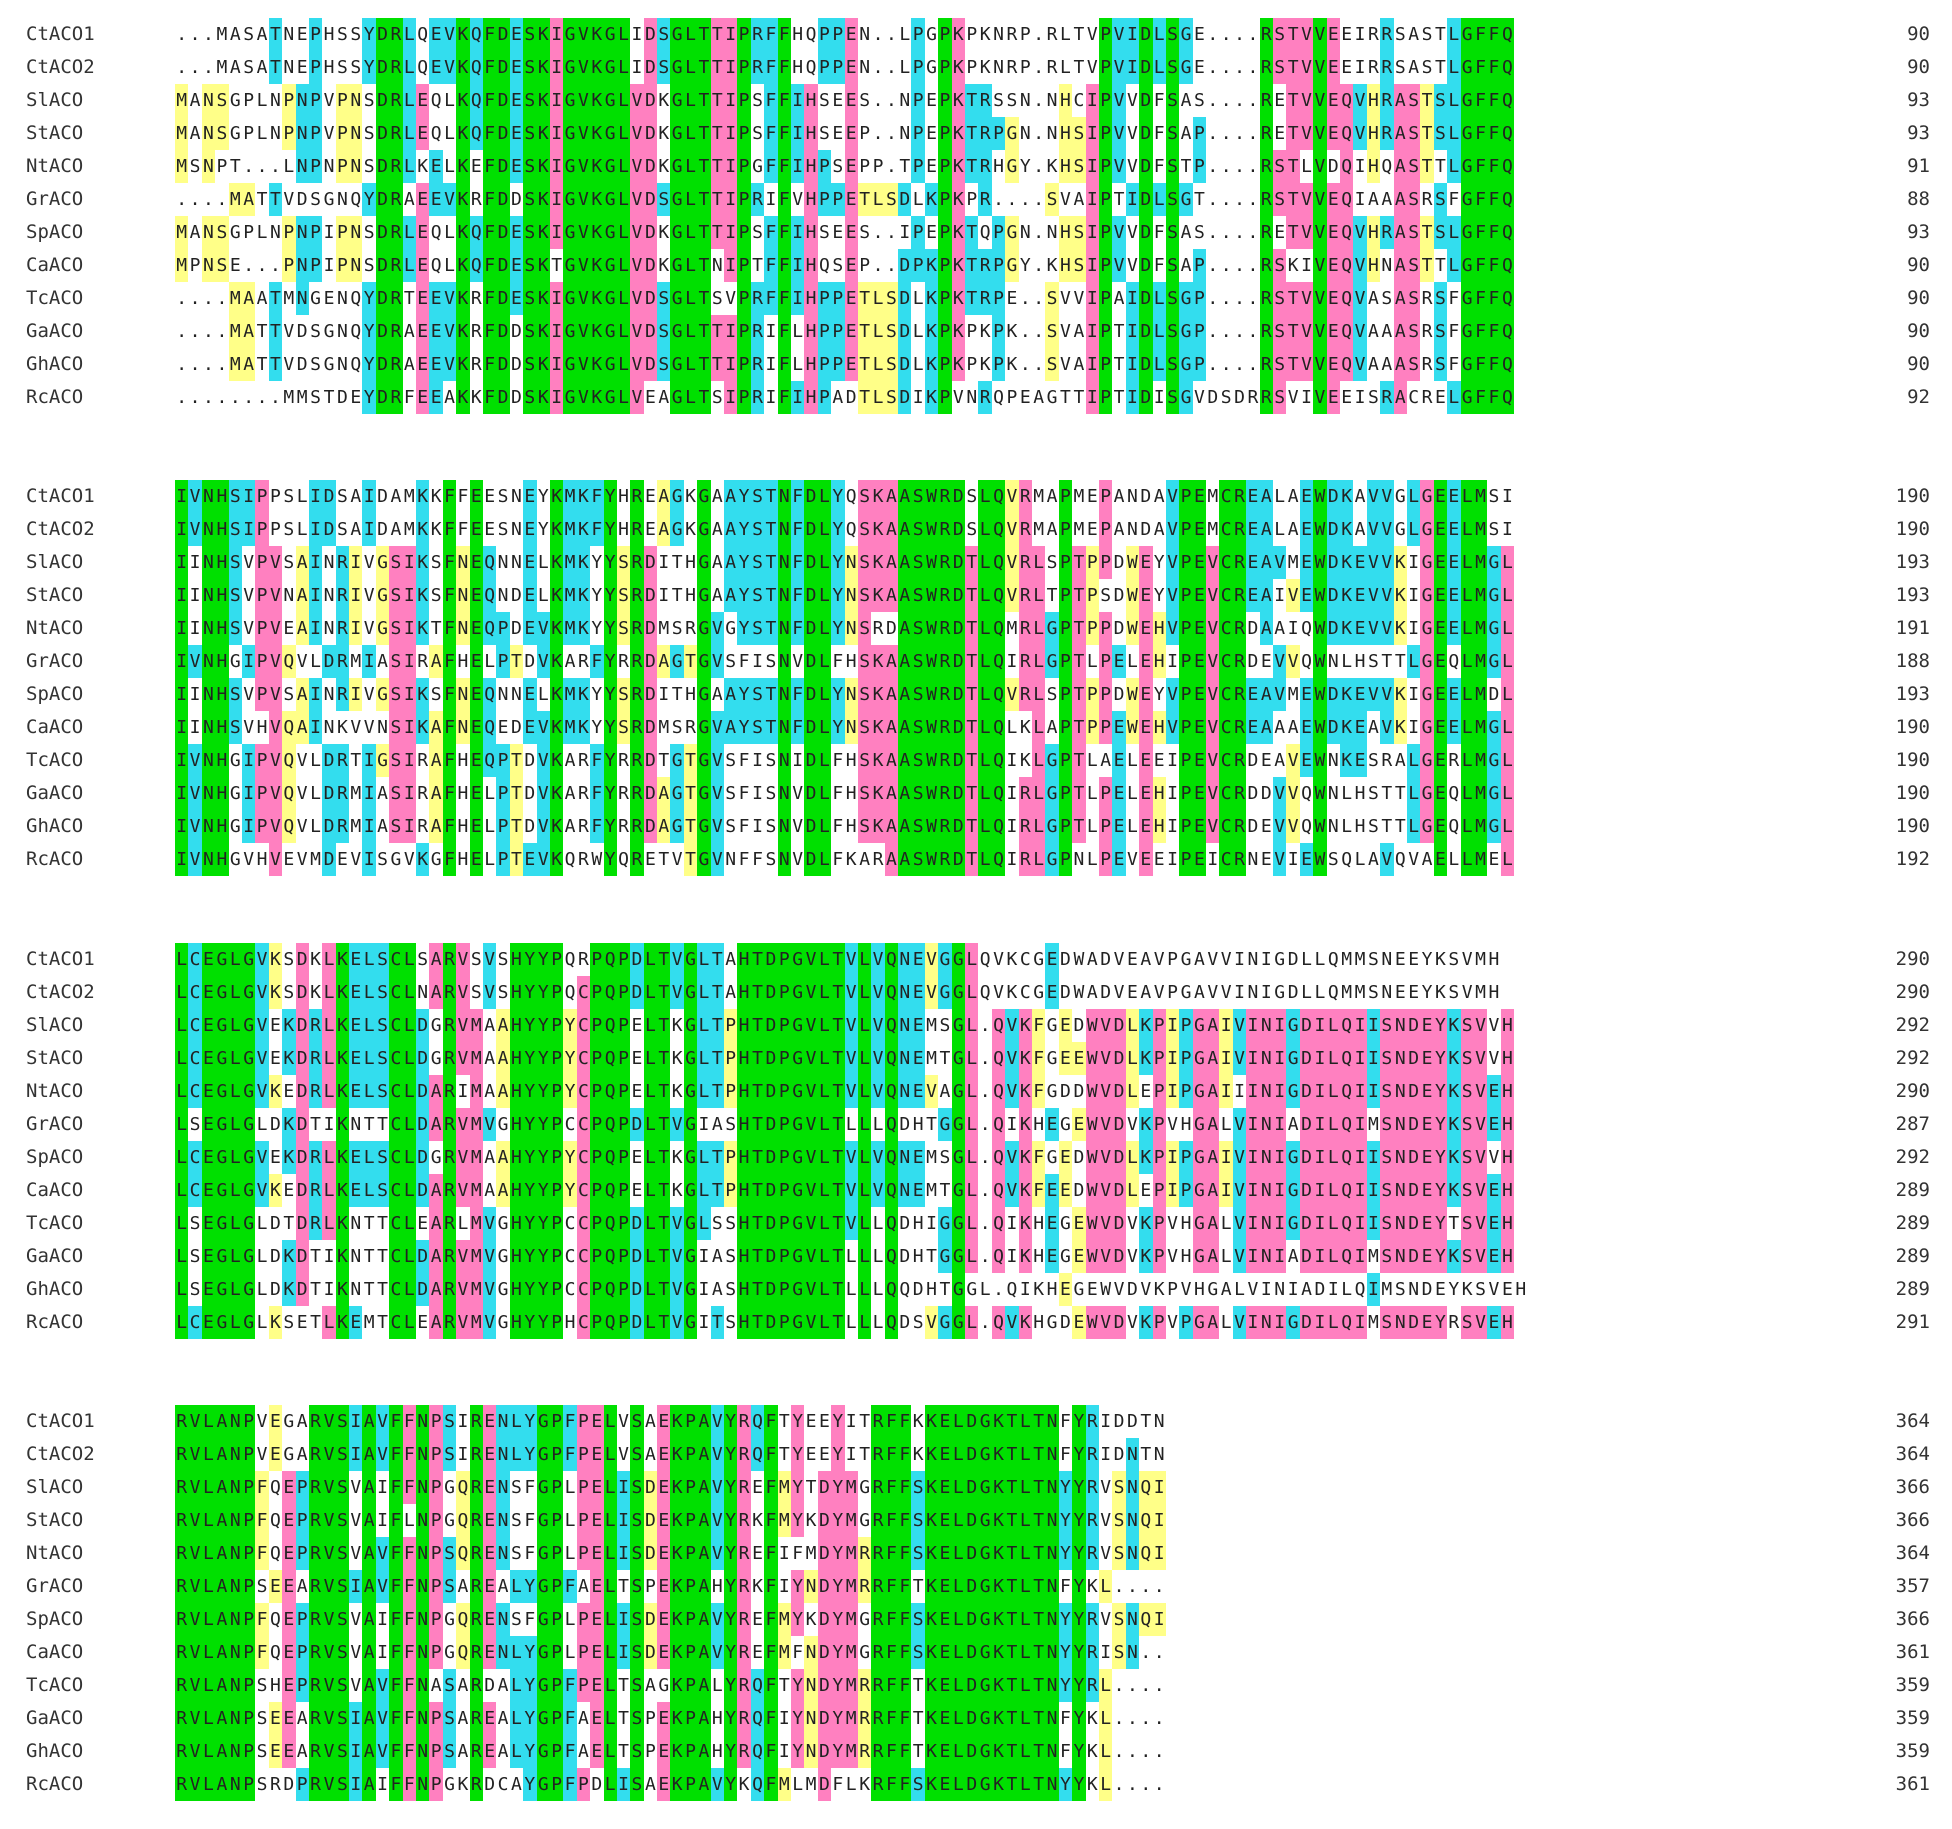  What do you see at coordinates (60, 496) in the screenshot?
I see `sequence-name: CtACO1` at bounding box center [60, 496].